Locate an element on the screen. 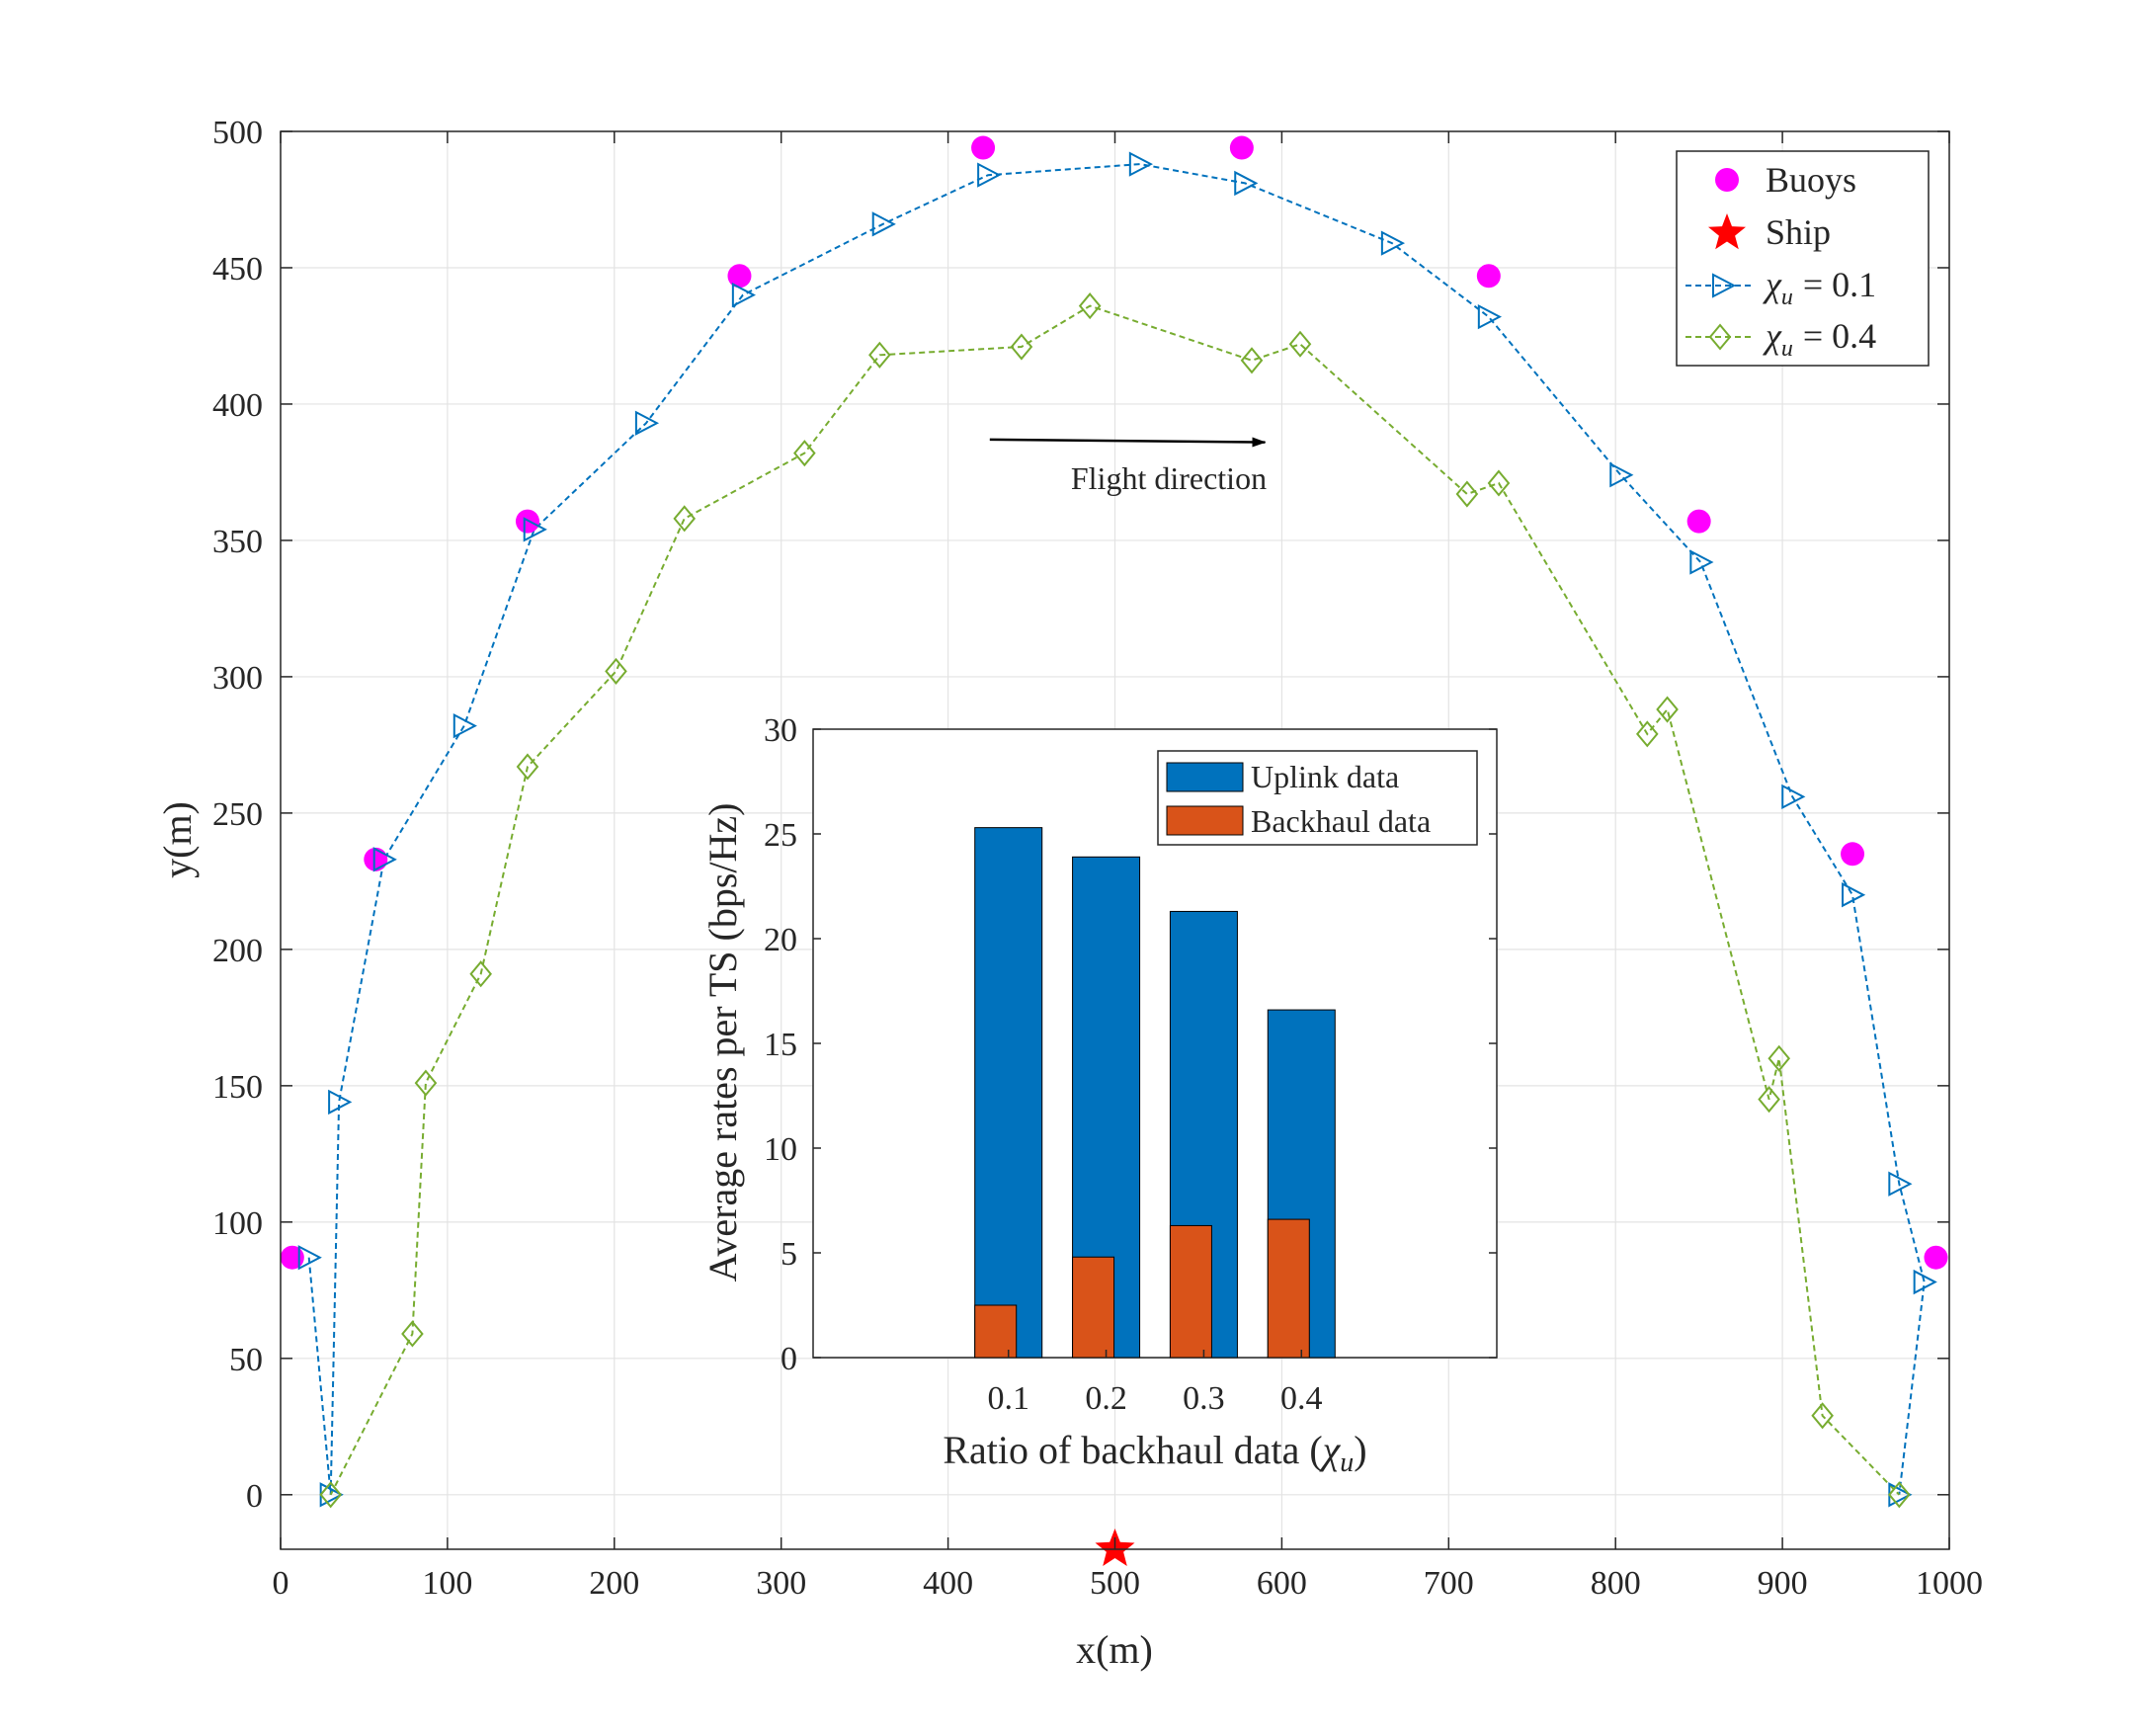  legend-buoys-marker is located at coordinates (1727, 180).